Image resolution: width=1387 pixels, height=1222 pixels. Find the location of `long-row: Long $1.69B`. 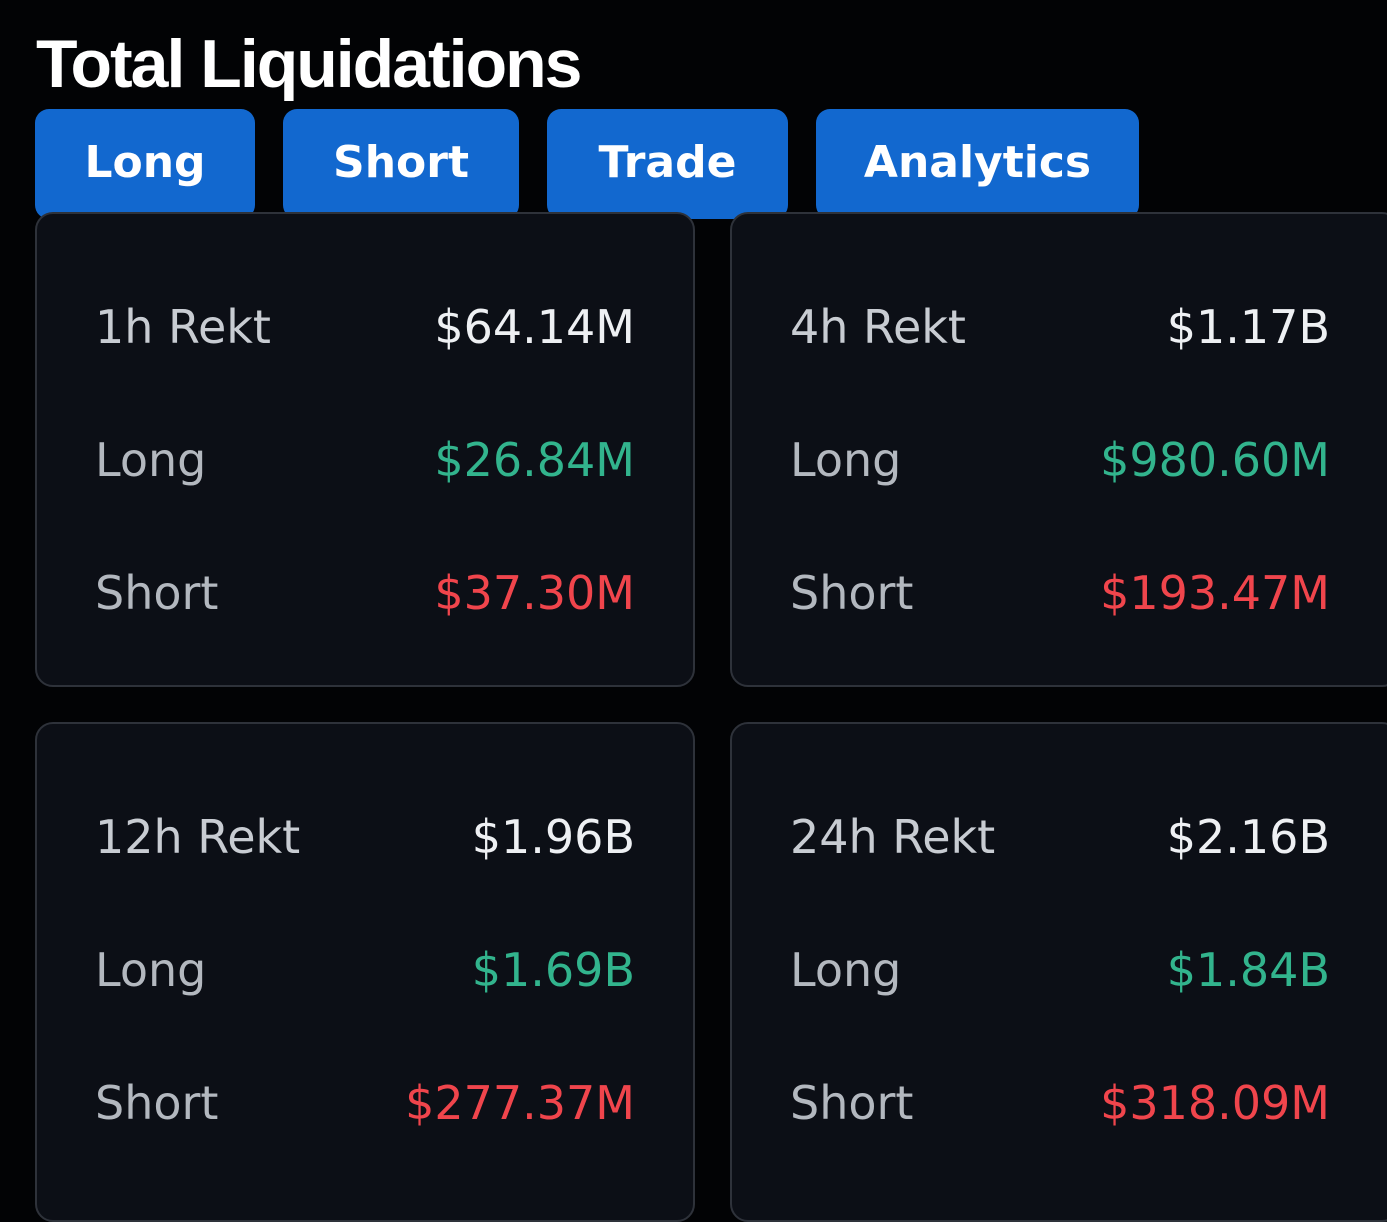

long-row: Long $1.69B is located at coordinates (365, 970).